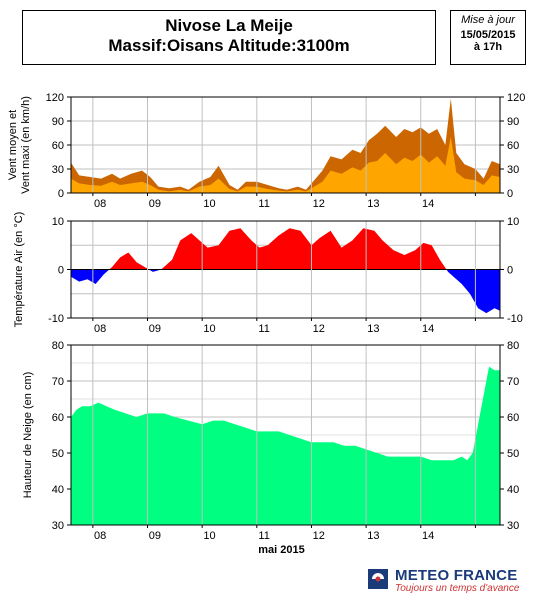  Describe the element at coordinates (515, 319) in the screenshot. I see `y-tick-label-right: -10` at that location.